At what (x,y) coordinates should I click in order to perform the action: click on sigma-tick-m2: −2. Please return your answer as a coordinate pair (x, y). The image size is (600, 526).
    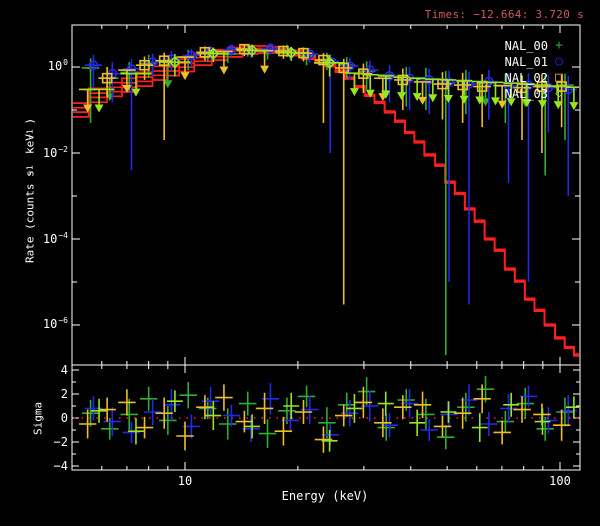
    Looking at the image, I should click on (60, 442).